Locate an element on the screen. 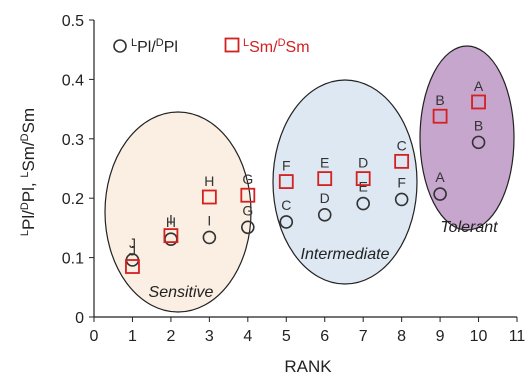 The height and width of the screenshot is (378, 532). region-tolerant-label: Tolerant is located at coordinates (469, 227).